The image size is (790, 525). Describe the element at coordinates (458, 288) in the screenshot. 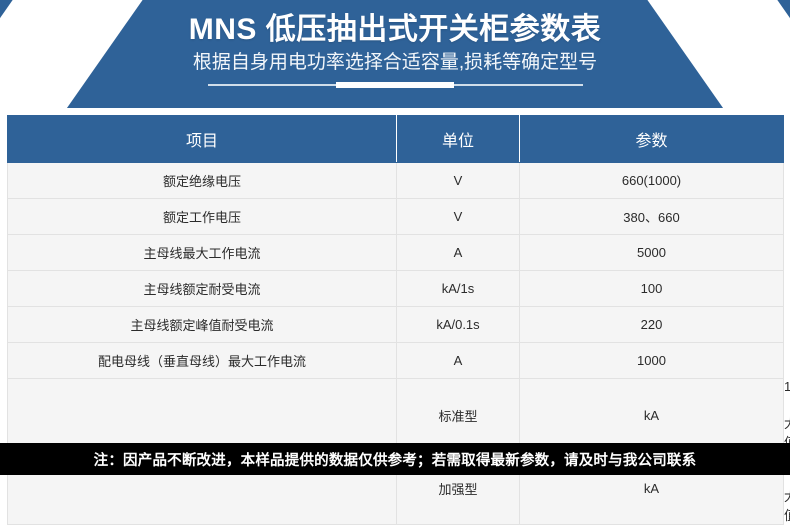

I see `cell-unit: kA/1s` at that location.